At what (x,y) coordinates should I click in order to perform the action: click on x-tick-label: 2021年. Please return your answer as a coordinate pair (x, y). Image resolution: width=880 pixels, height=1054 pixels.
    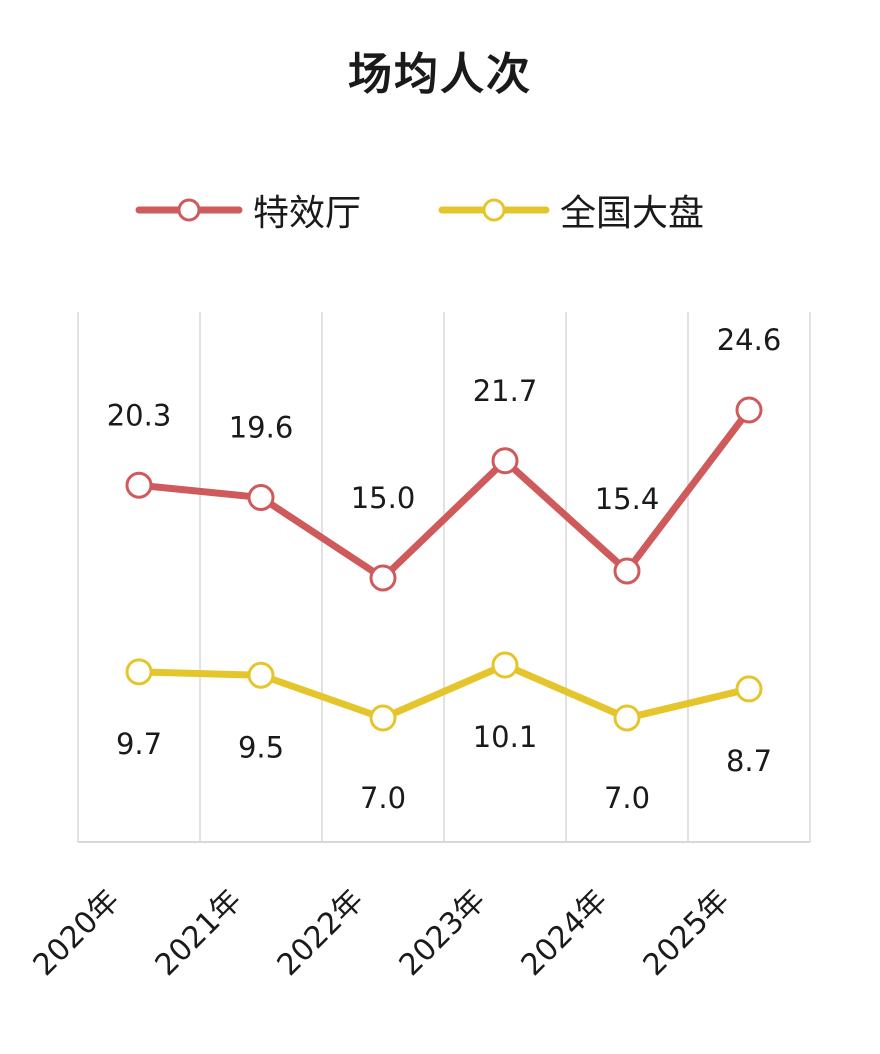
    Looking at the image, I should click on (199, 933).